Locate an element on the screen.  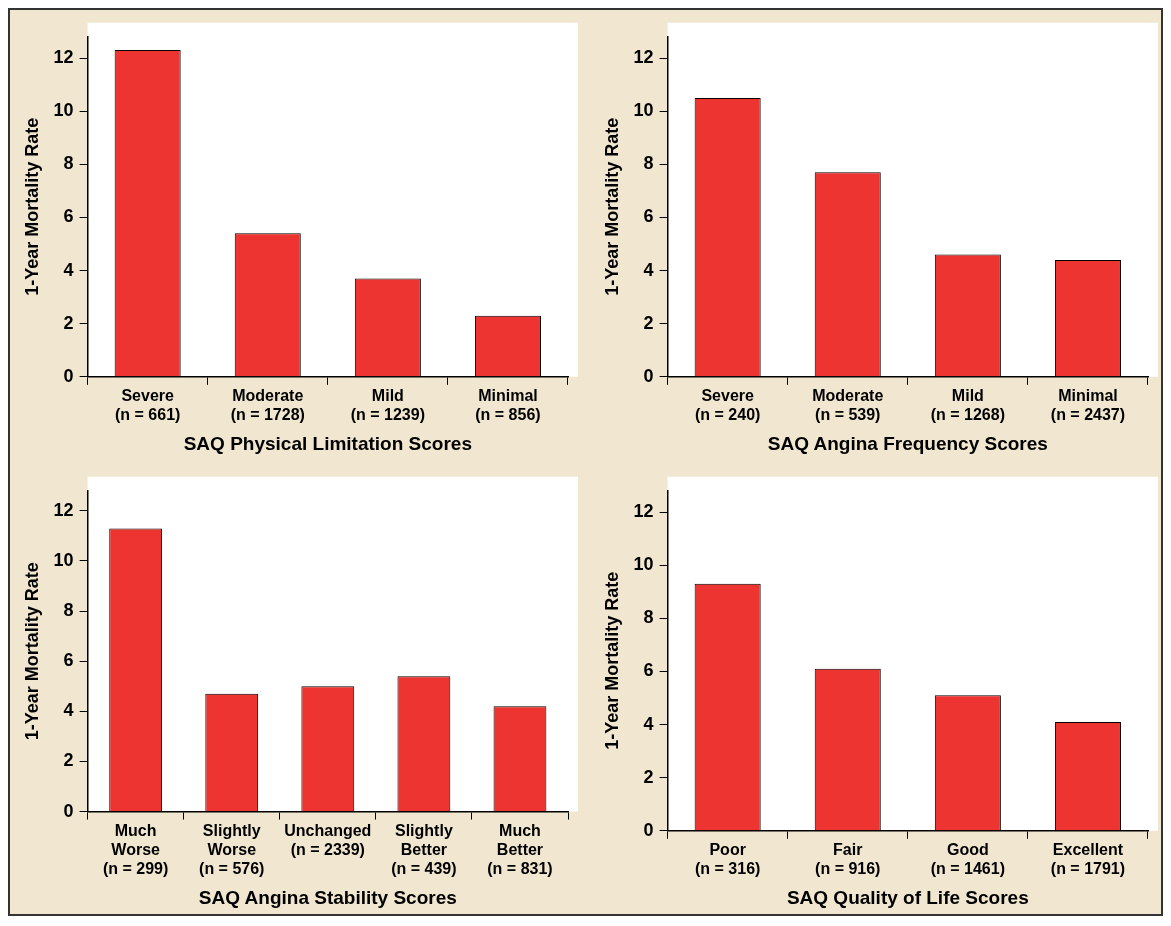
x-tick-label: Minimal (n = 856) is located at coordinates (508, 405).